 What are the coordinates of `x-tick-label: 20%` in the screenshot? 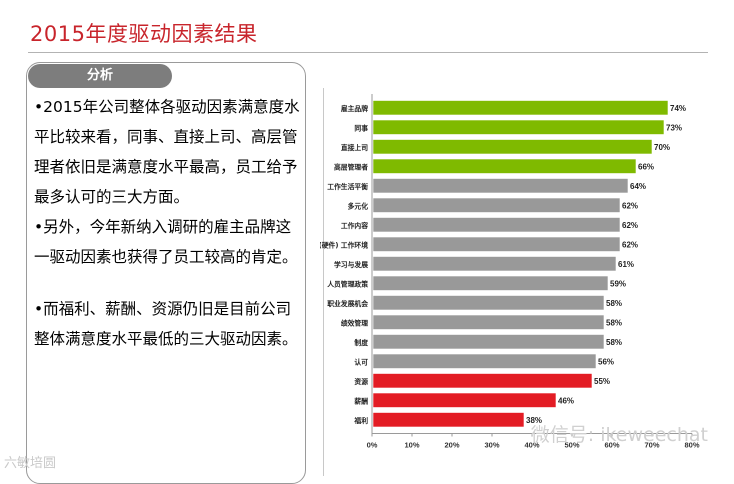 It's located at (451, 445).